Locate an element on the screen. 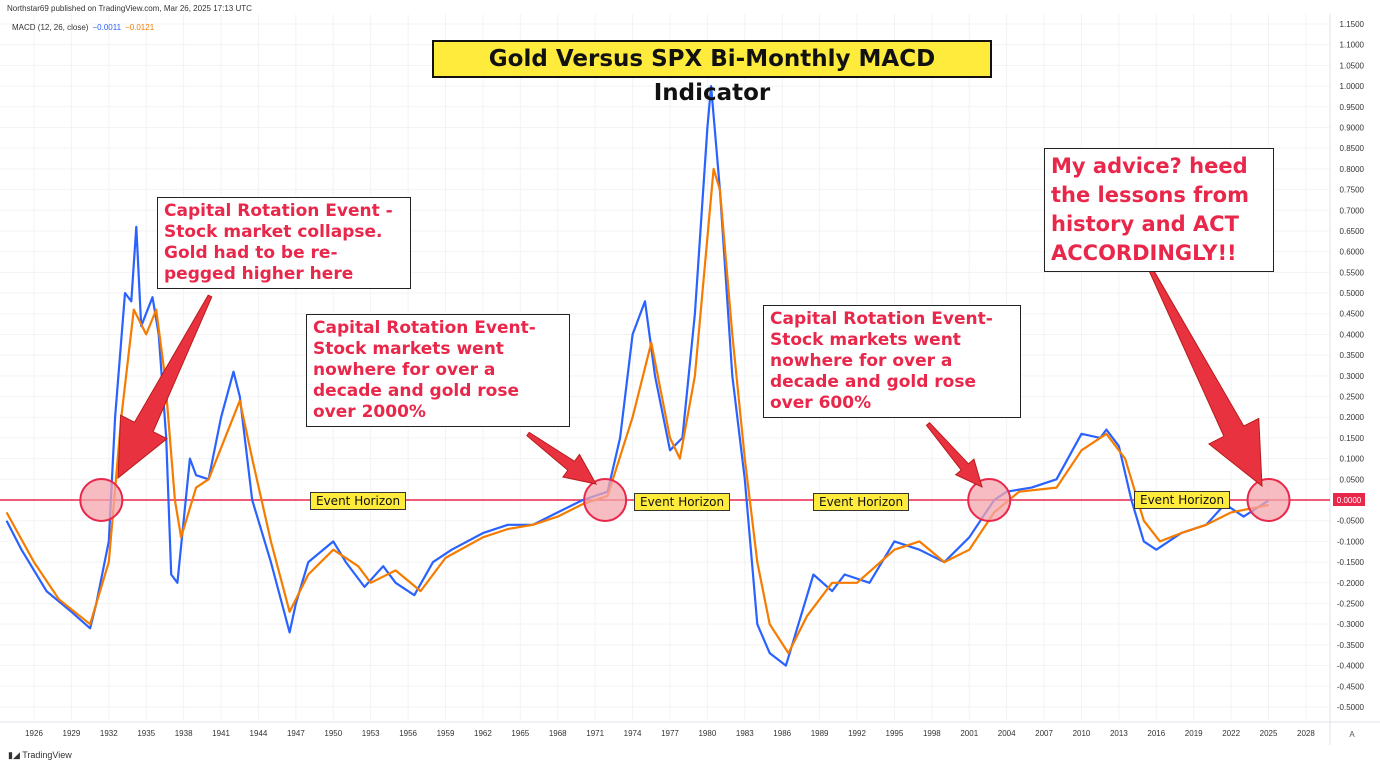 The height and width of the screenshot is (767, 1380). x-tick-label: 2028 is located at coordinates (1306, 733).